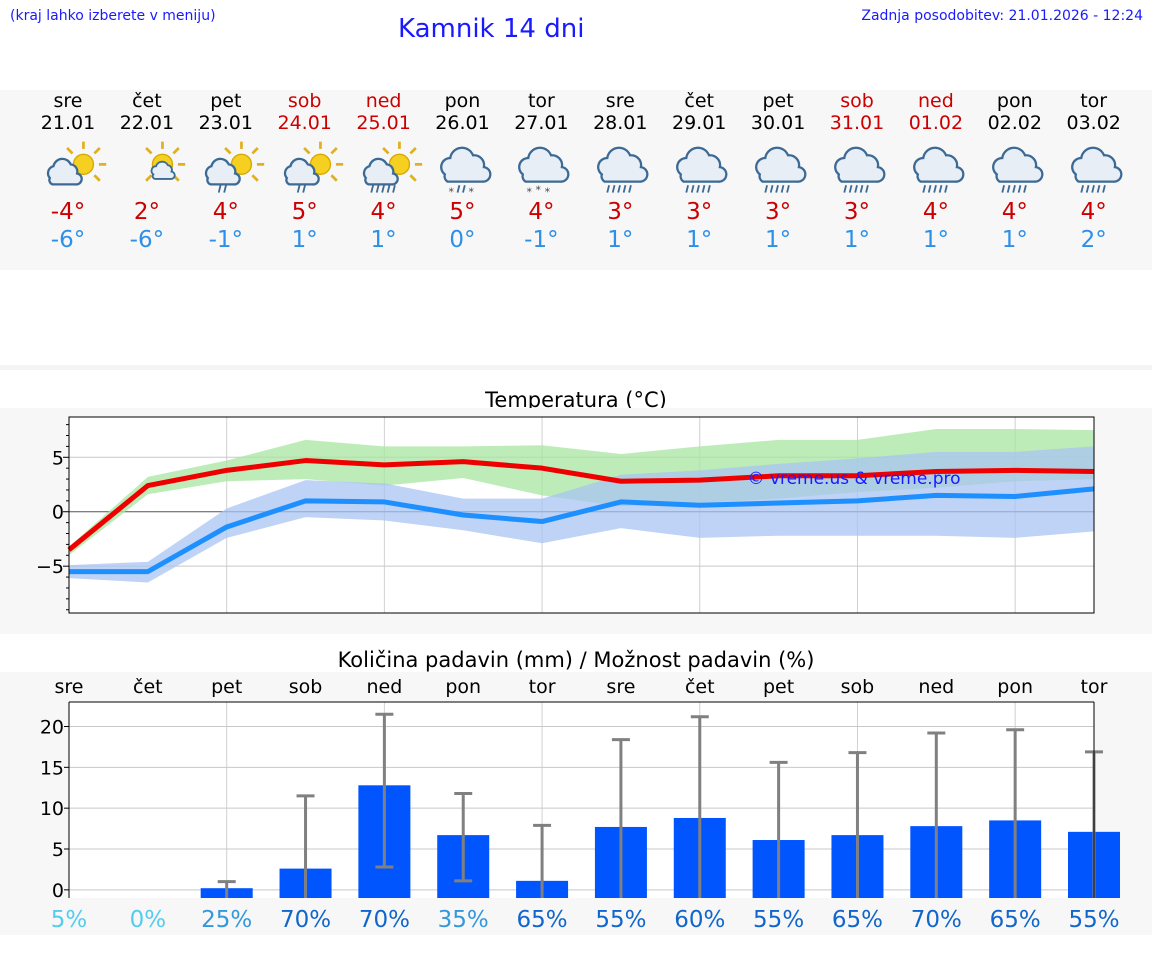  I want to click on cloud-sleet-icon: * *, so click(463, 168).